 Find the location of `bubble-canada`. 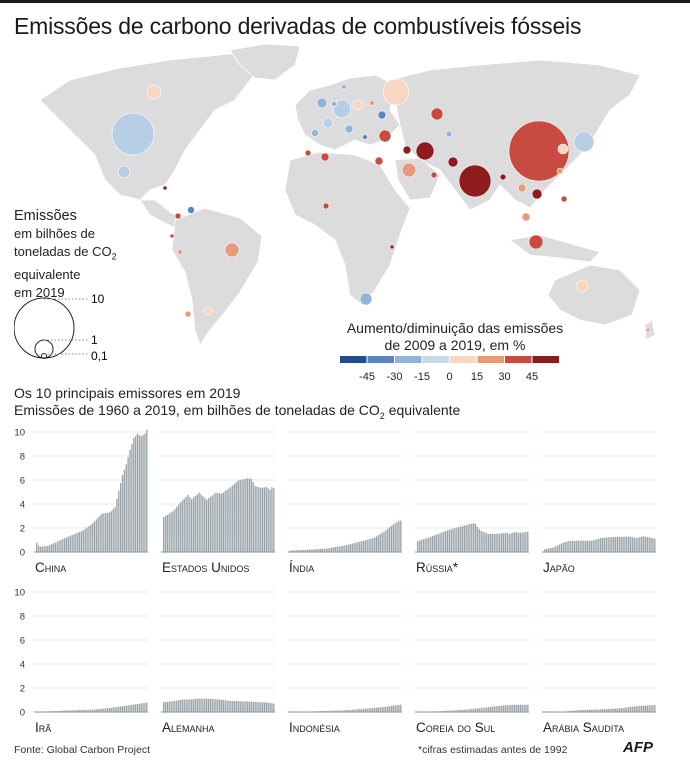

bubble-canada is located at coordinates (154, 92).